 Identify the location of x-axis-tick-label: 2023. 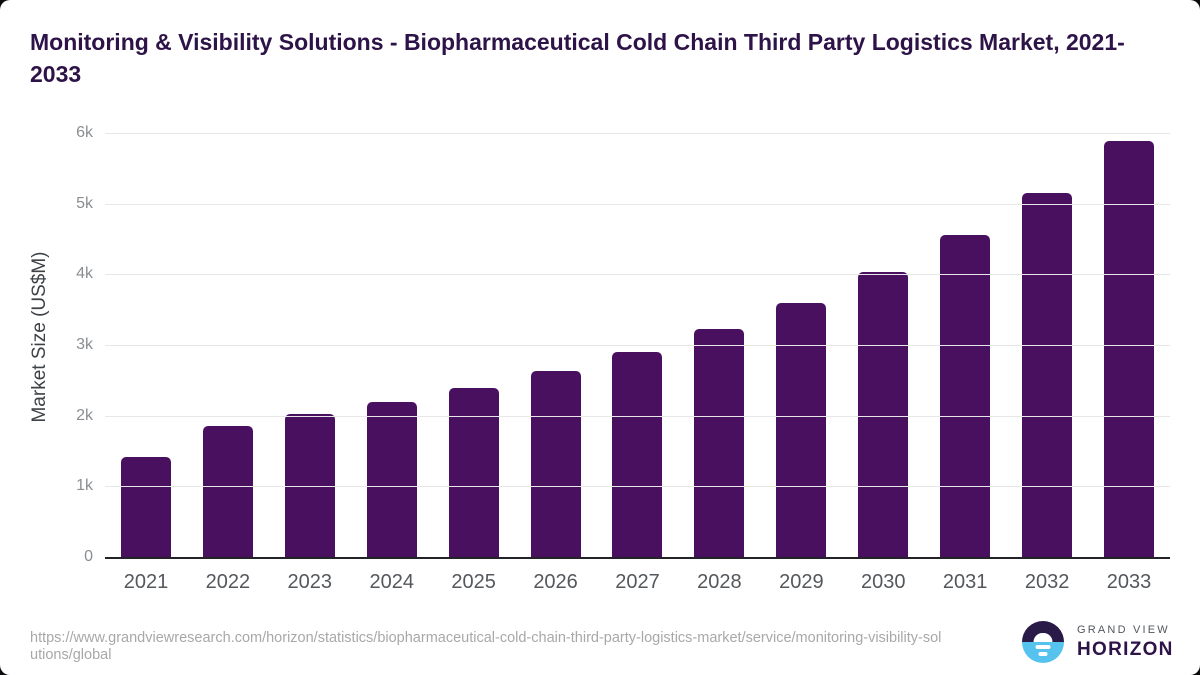
(310, 582).